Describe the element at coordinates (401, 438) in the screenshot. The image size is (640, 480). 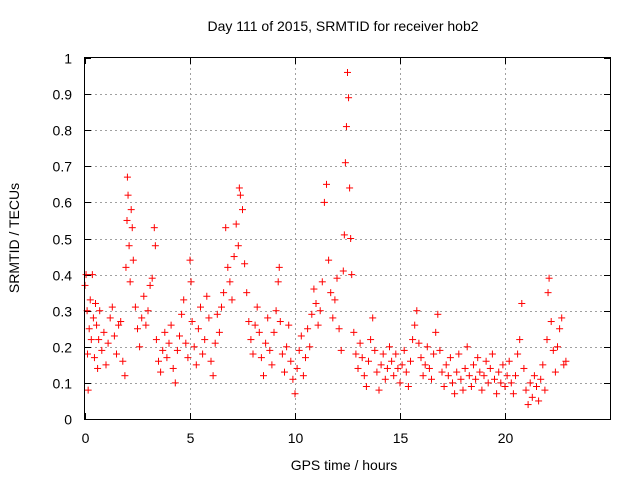
I see `x-tick-label: 15` at that location.